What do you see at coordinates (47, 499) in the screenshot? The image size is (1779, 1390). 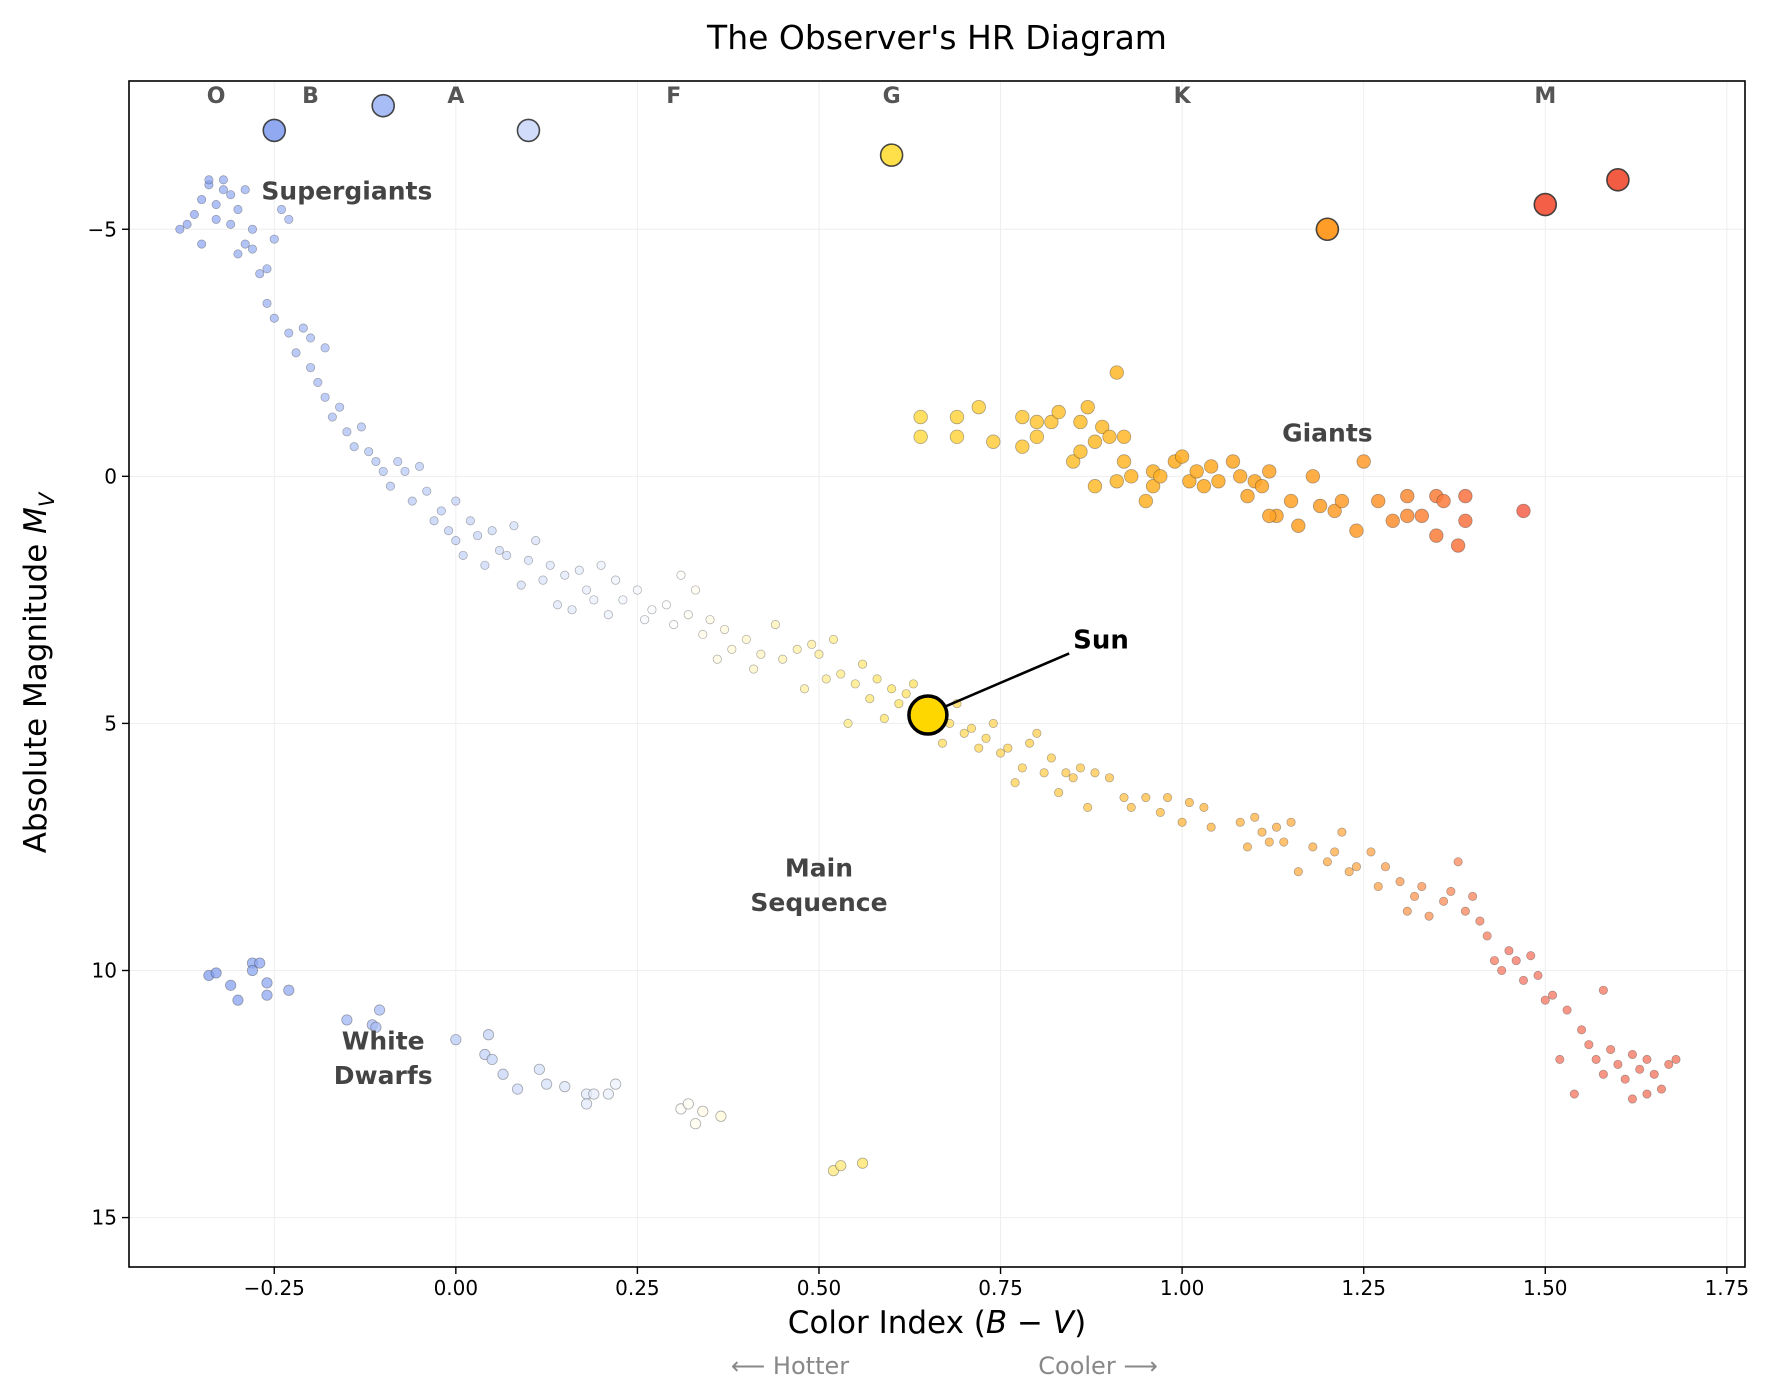 I see `y-label-sub: V` at bounding box center [47, 499].